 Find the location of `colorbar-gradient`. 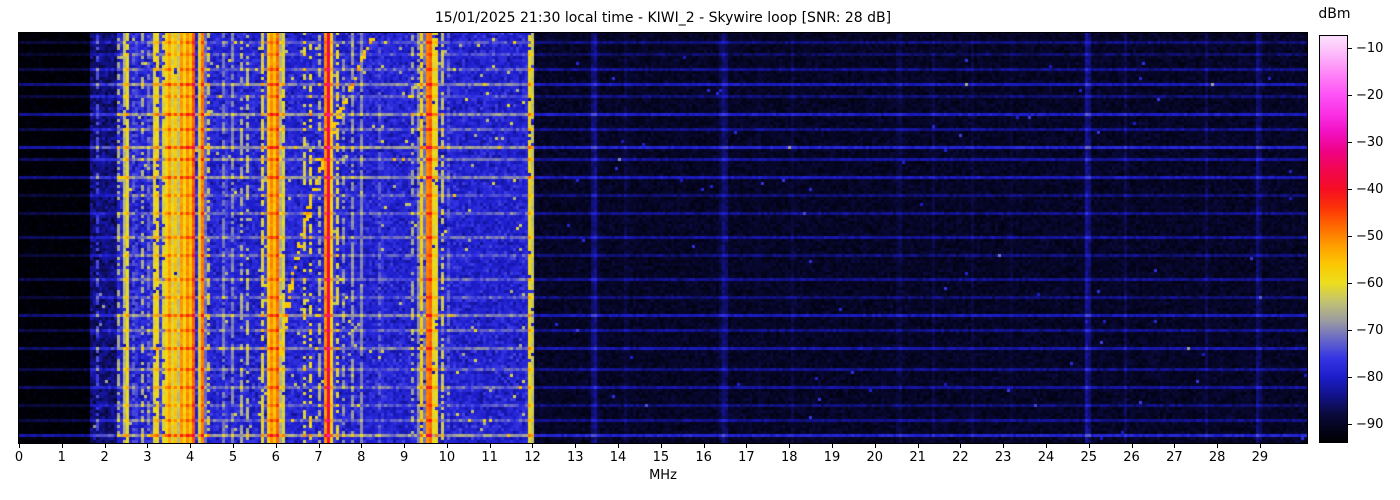

colorbar-gradient is located at coordinates (1333, 239).